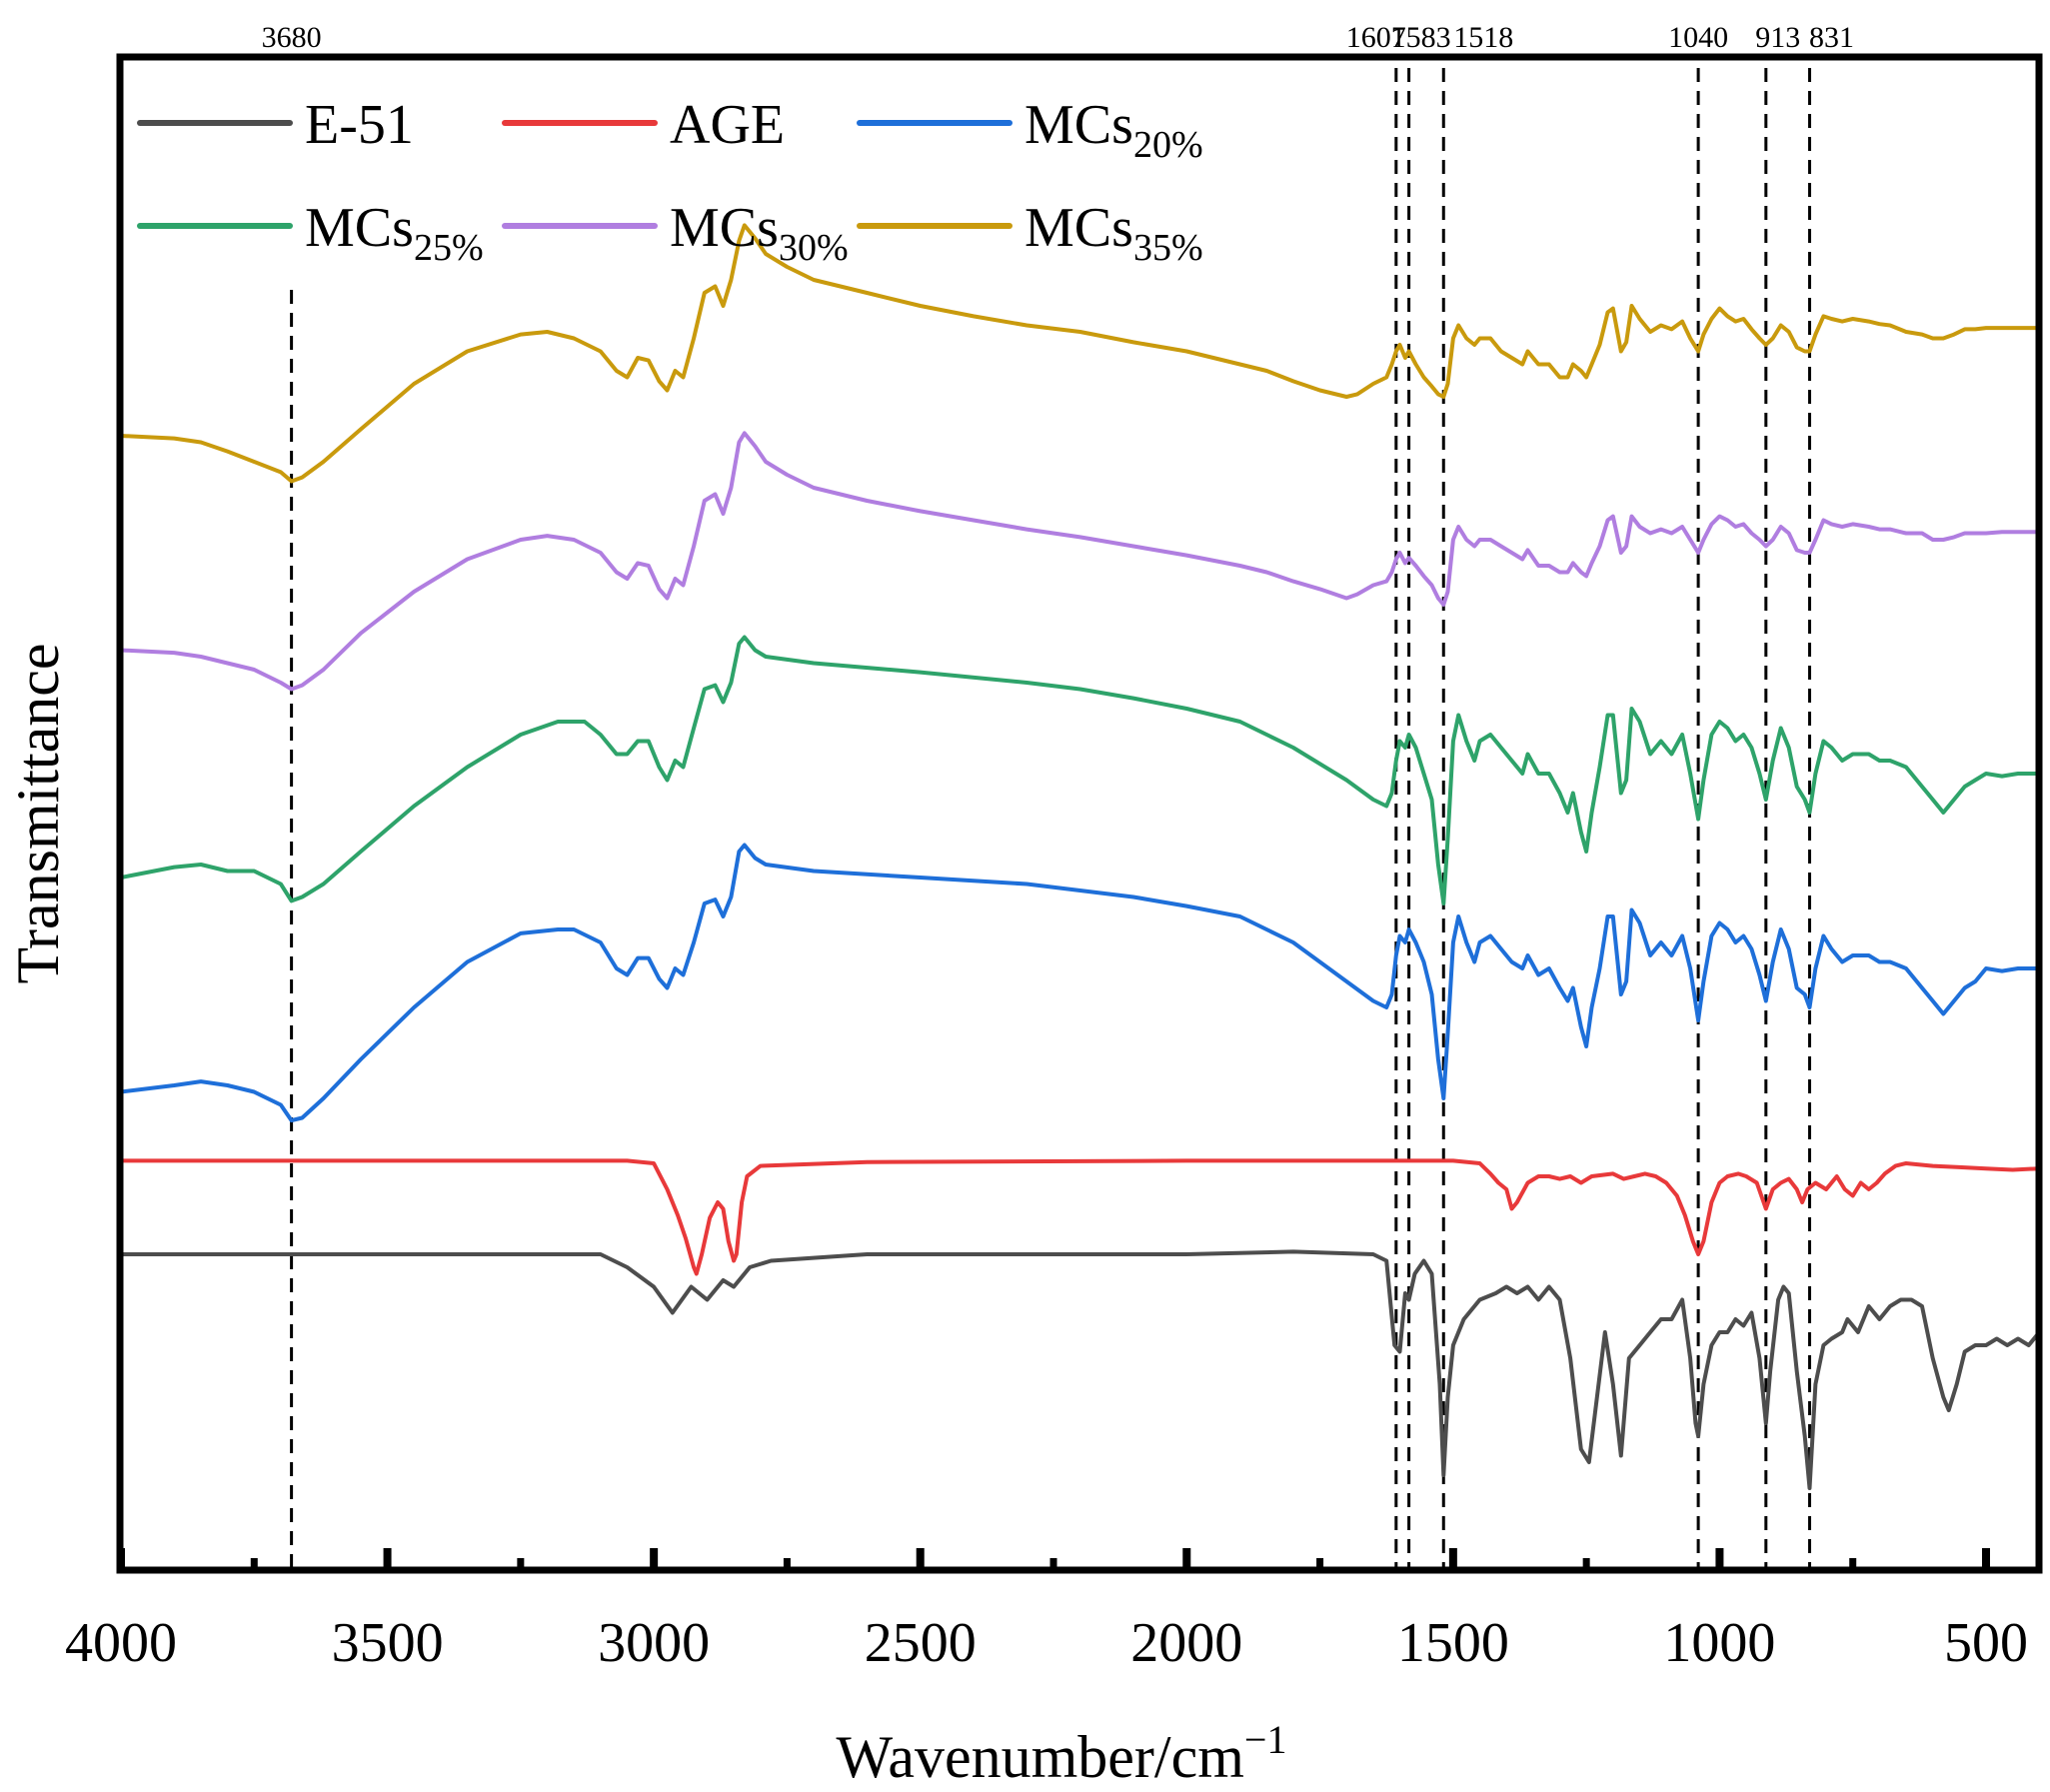 Image resolution: width=2050 pixels, height=1792 pixels. I want to click on legend-label-text: AGE, so click(727, 125).